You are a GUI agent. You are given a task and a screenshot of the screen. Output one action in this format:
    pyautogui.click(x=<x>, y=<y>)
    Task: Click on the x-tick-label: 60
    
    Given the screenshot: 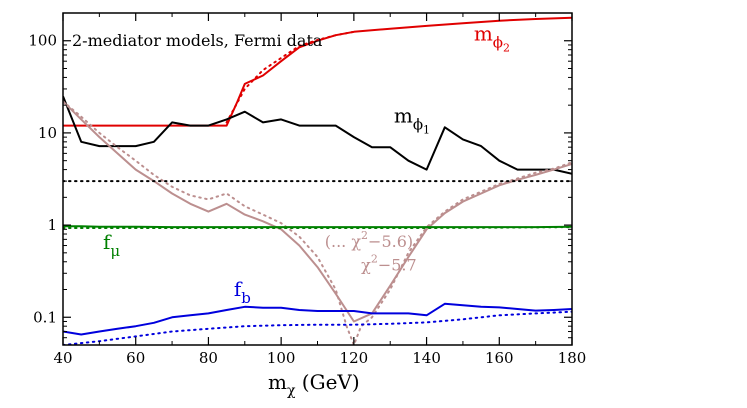 What is the action you would take?
    pyautogui.click(x=135, y=358)
    